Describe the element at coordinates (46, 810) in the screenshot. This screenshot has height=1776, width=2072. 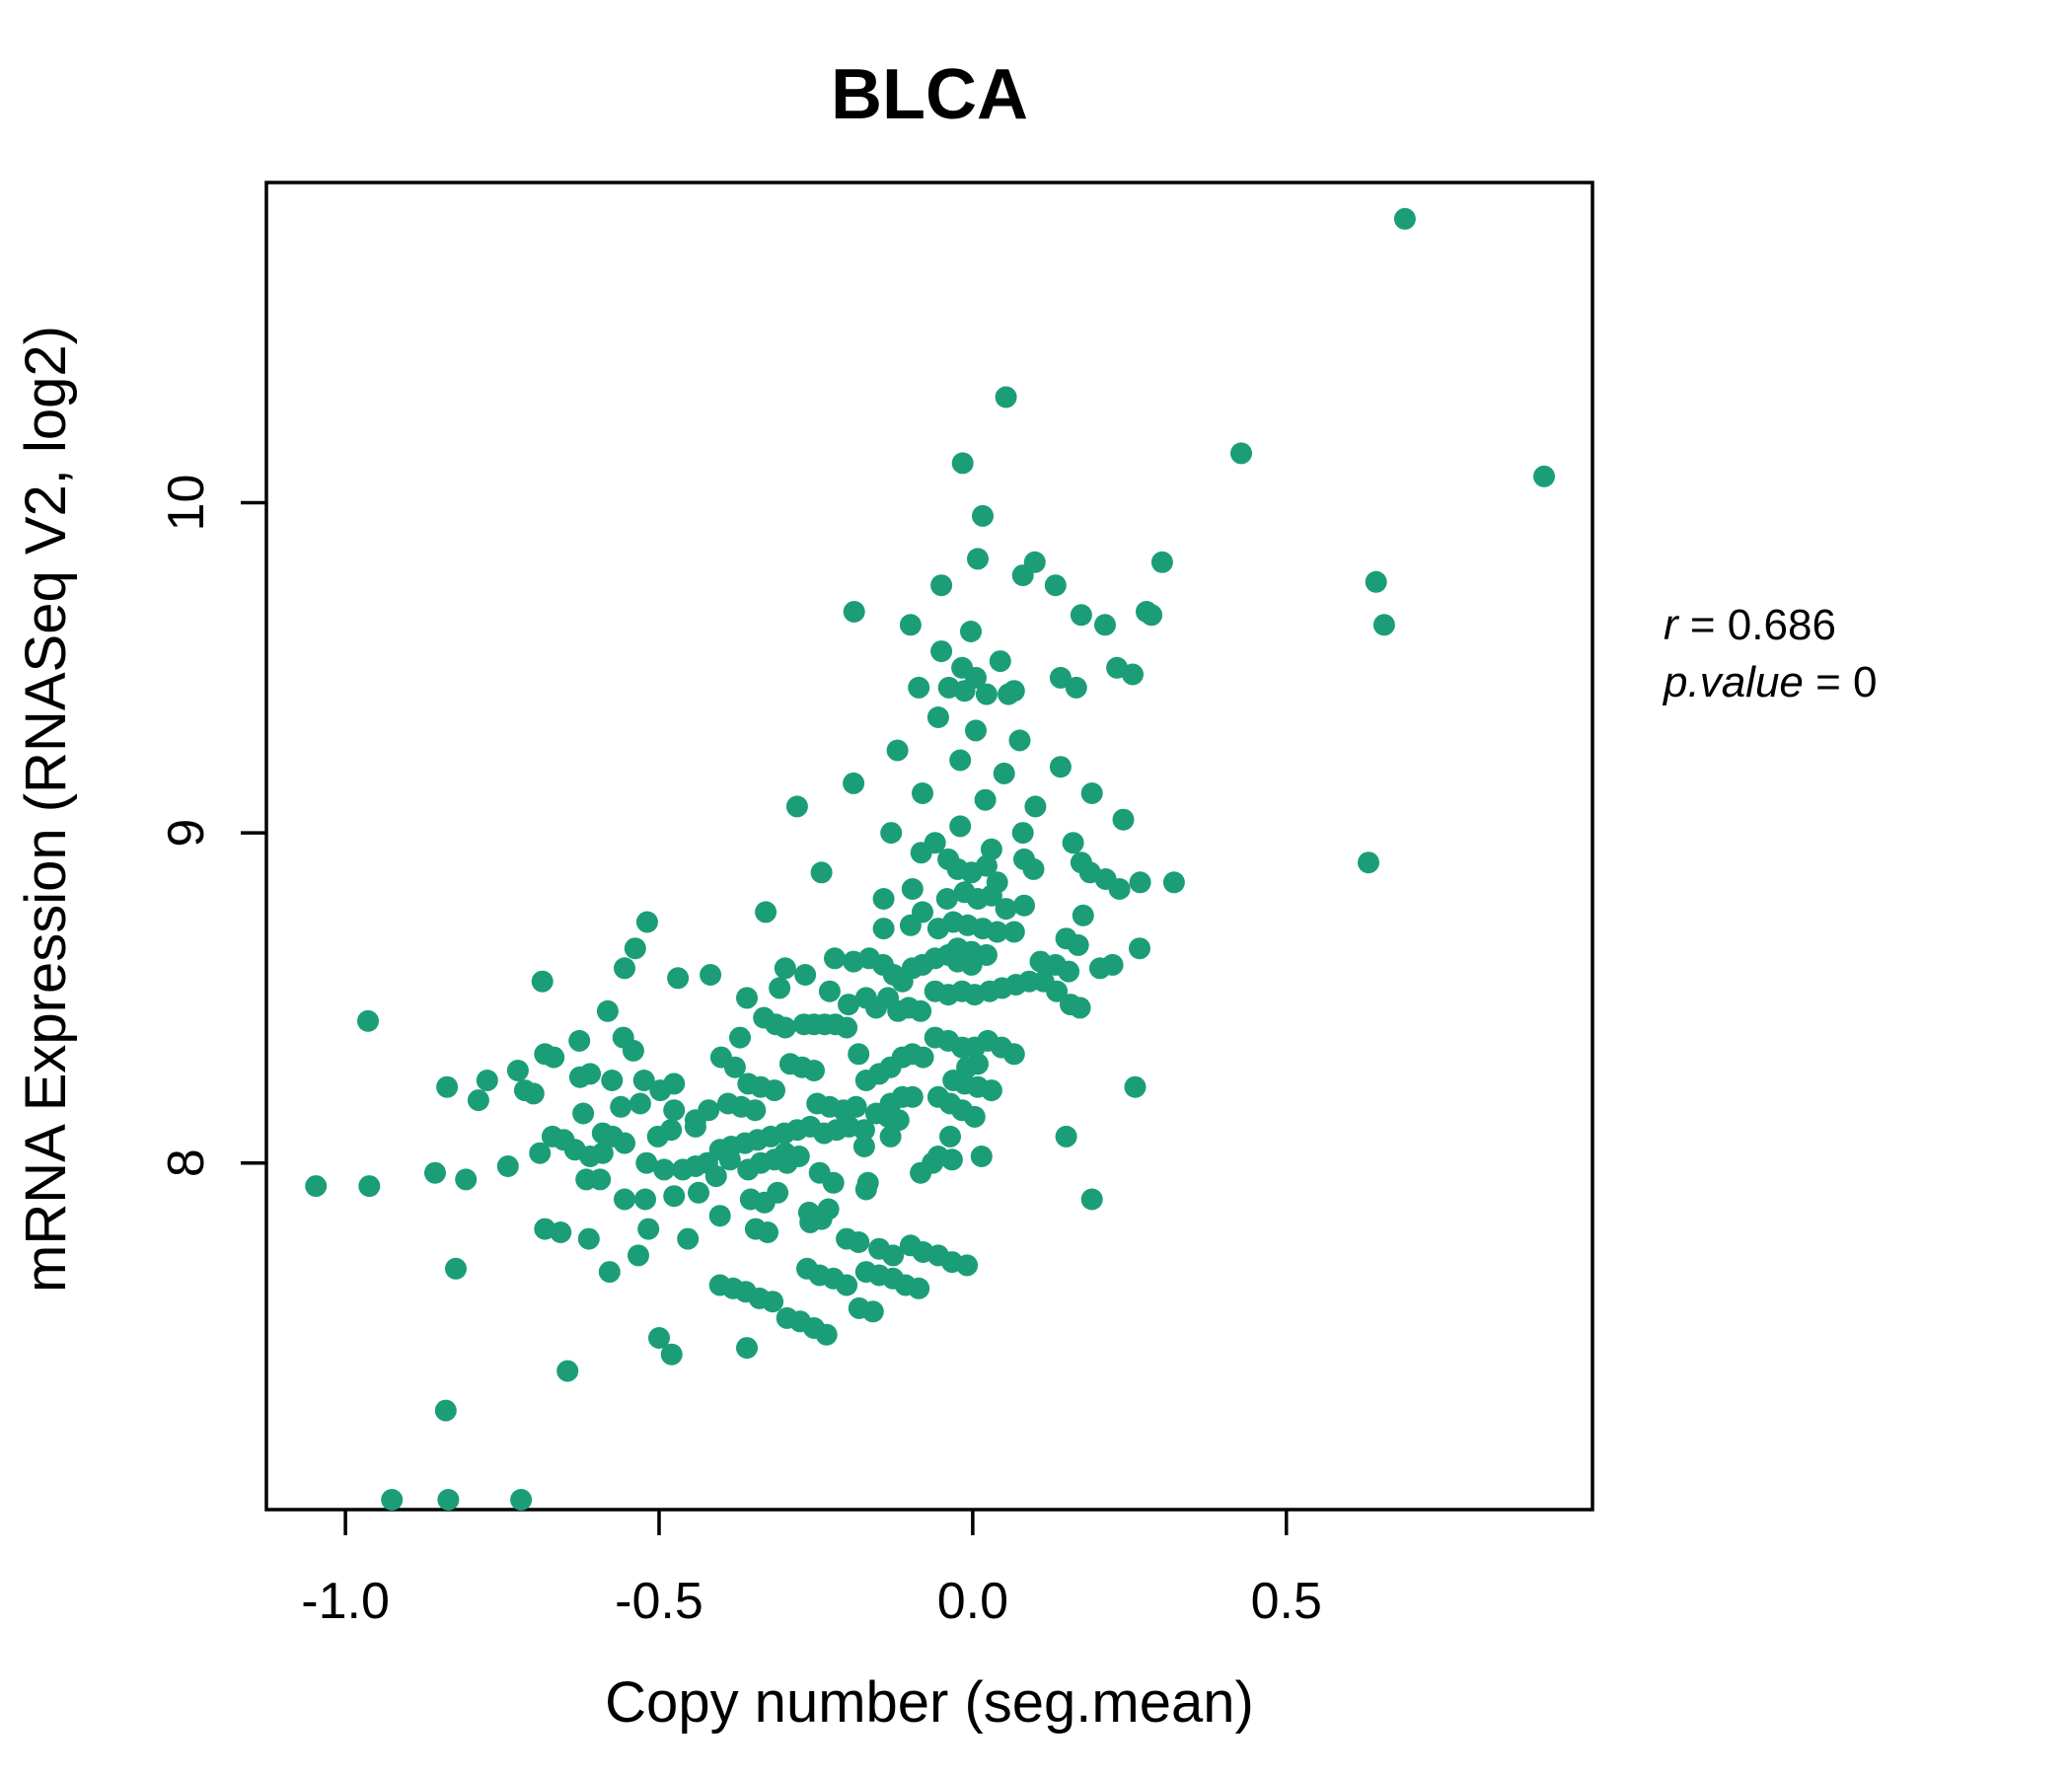
I see `y-axis-label: mRNA Expression (RNASeq V2, log2)` at that location.